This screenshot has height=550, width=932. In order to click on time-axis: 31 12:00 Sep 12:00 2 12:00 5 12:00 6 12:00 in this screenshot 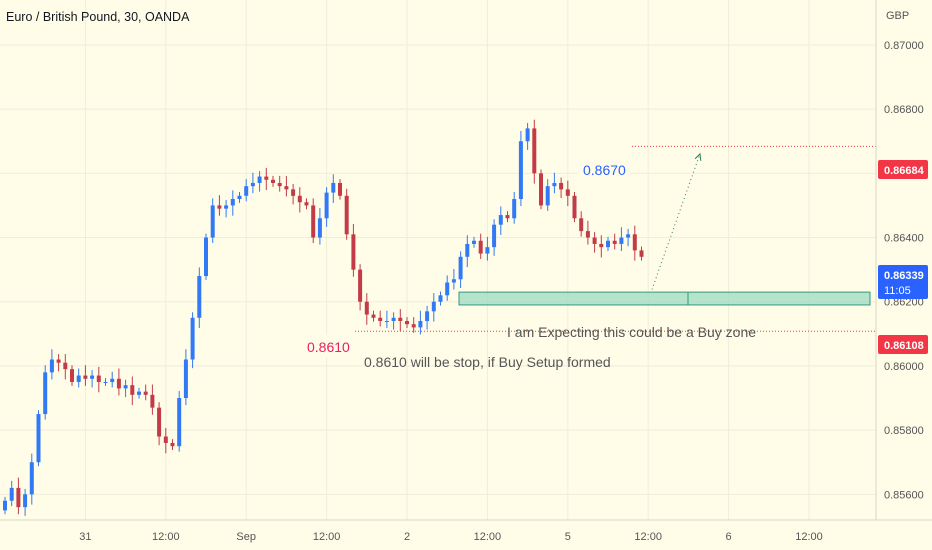, I will do `click(450, 537)`.